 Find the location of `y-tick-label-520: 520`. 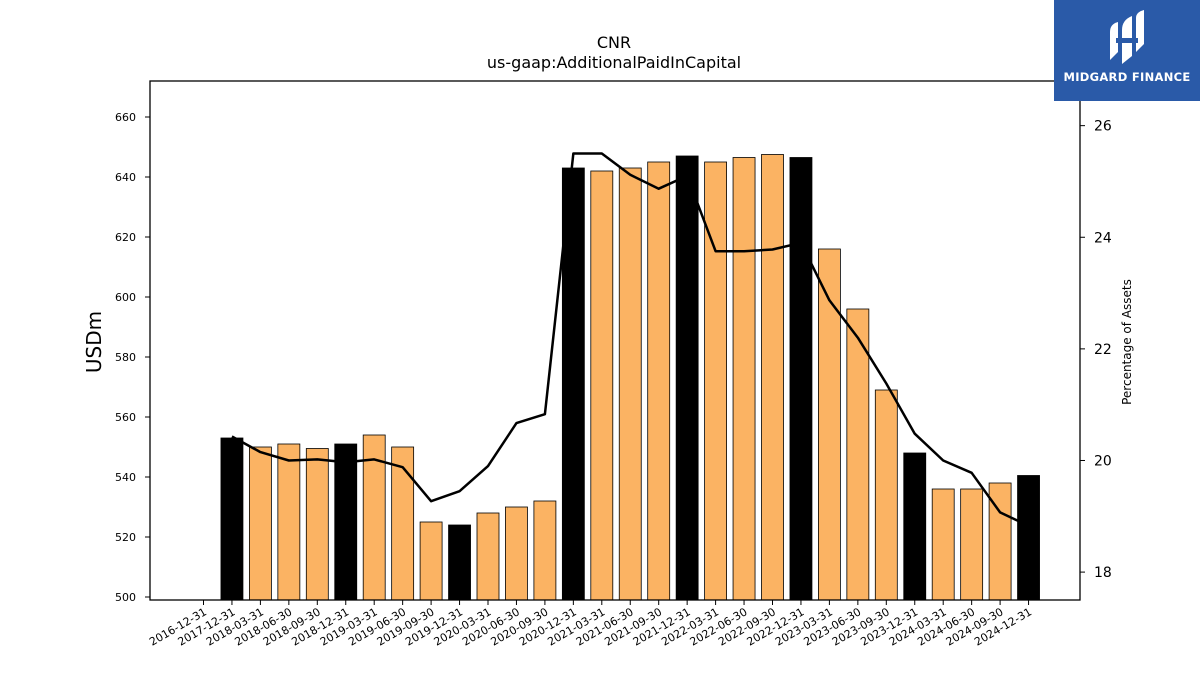

y-tick-label-520: 520 is located at coordinates (125, 537).